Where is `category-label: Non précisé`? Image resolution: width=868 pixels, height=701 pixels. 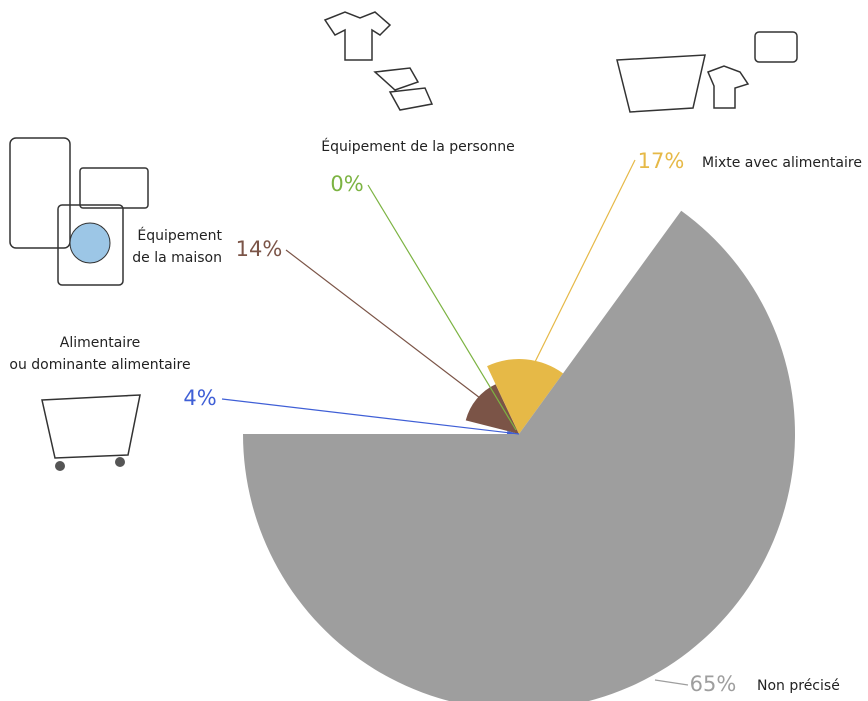 category-label: Non précisé is located at coordinates (798, 686).